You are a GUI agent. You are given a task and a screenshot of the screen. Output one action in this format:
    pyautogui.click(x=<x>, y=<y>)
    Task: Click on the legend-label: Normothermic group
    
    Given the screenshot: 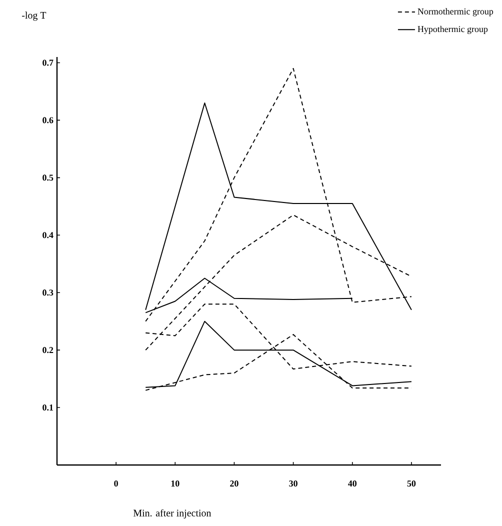 What is the action you would take?
    pyautogui.click(x=456, y=12)
    